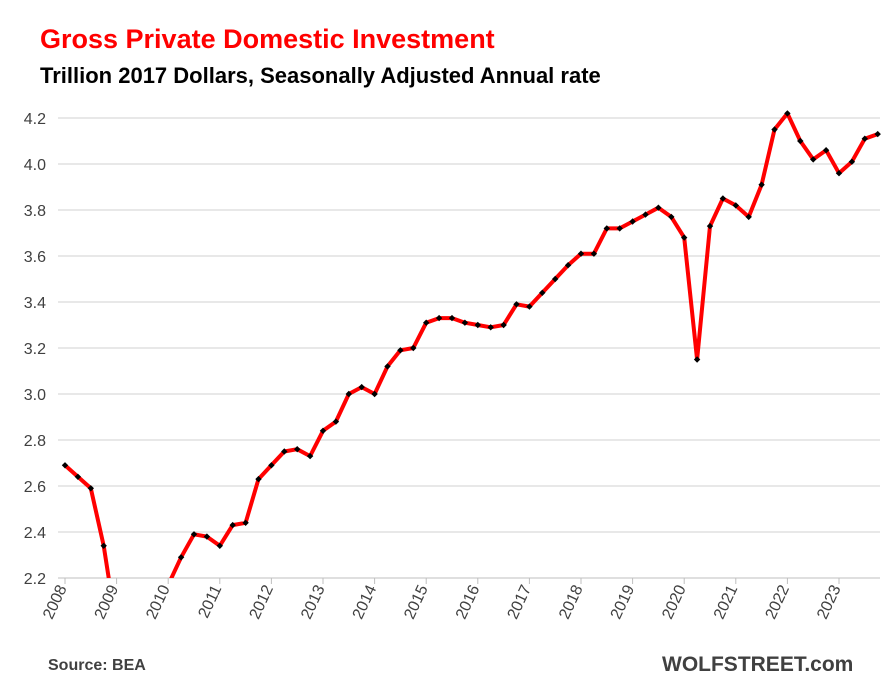 The width and height of the screenshot is (887, 694). Describe the element at coordinates (726, 602) in the screenshot. I see `x-tick-label: 2021` at that location.